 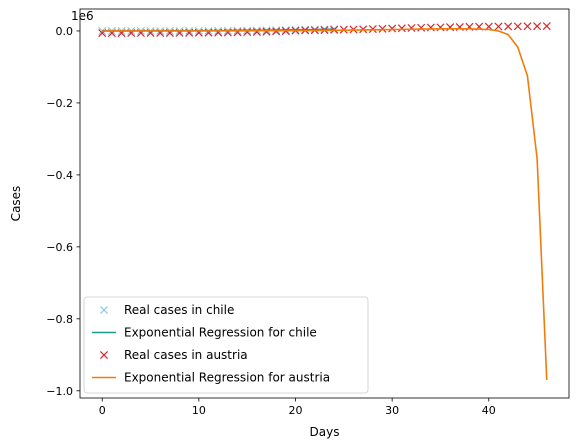 What do you see at coordinates (102, 410) in the screenshot?
I see `x-tick-label: 0` at bounding box center [102, 410].